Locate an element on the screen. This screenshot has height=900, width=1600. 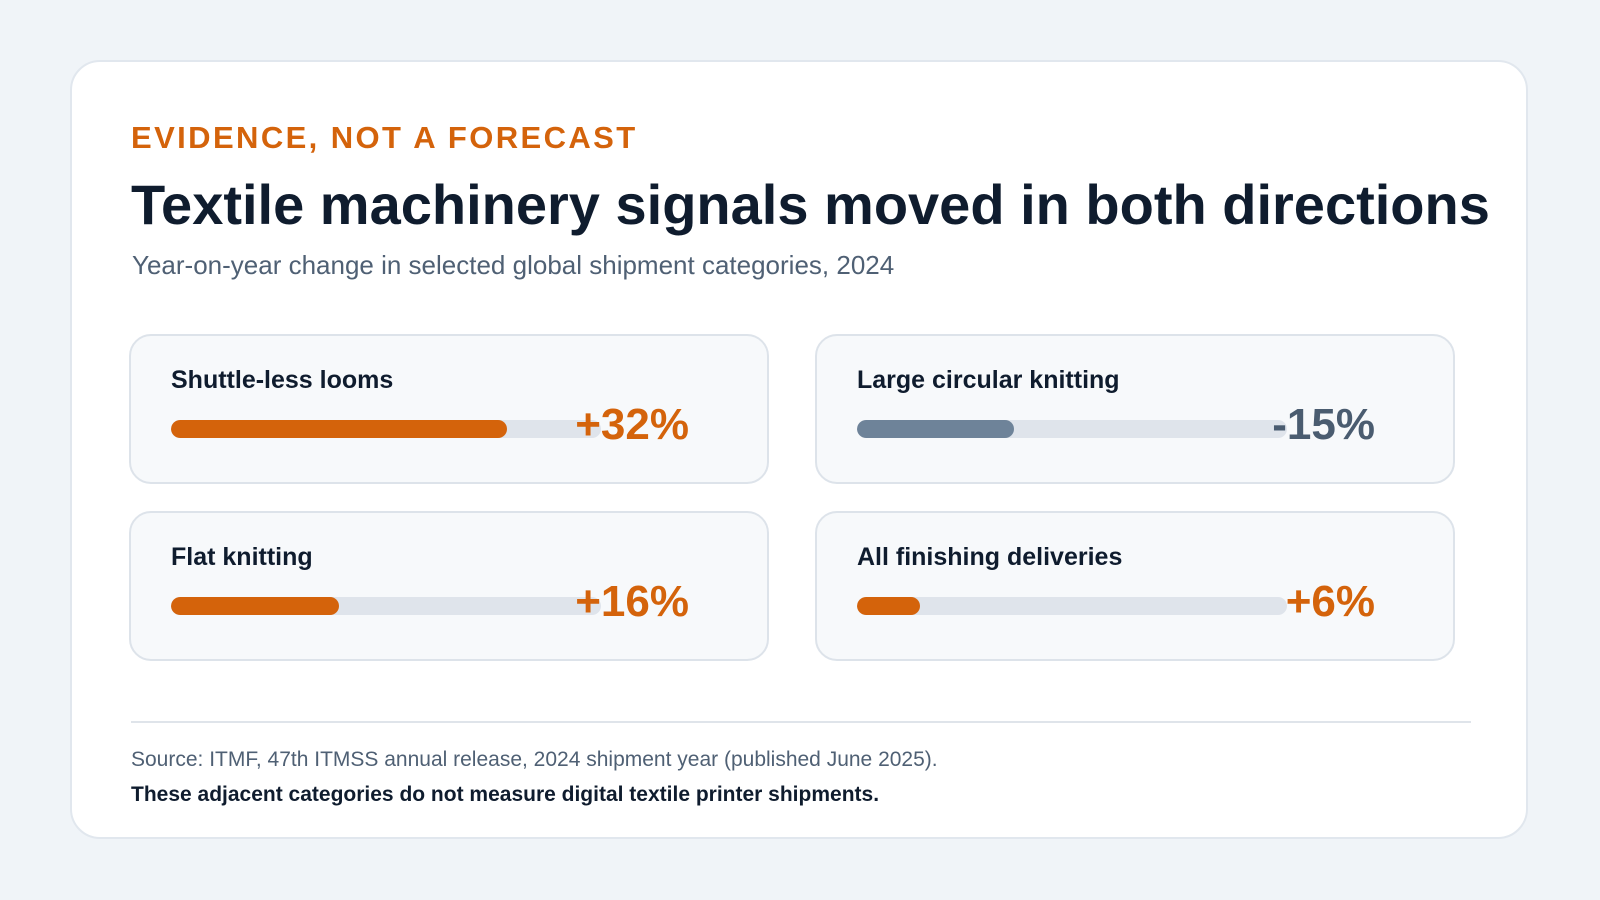
metric-tile-all-finishing-deliveries: All finishing deliveries +6% is located at coordinates (1135, 586).